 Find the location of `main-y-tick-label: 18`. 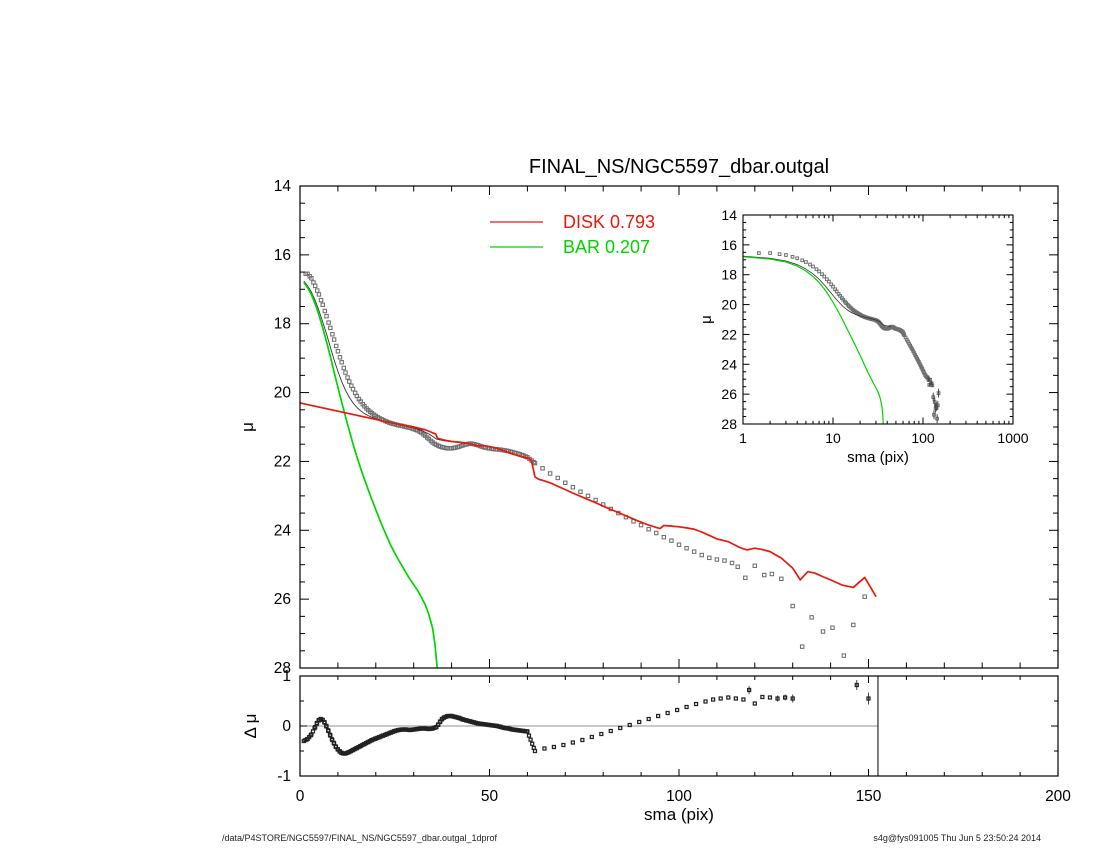

main-y-tick-label: 18 is located at coordinates (282, 324).